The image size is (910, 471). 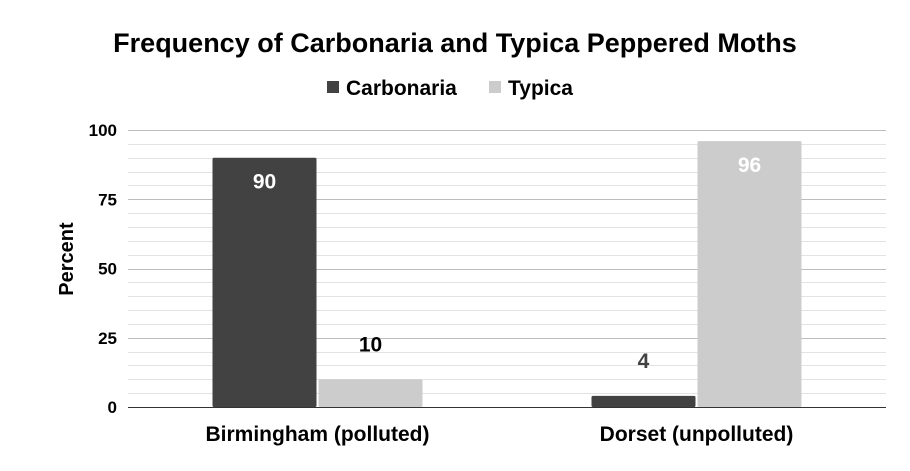 I want to click on legend-swatch-carbonaria, so click(x=333, y=87).